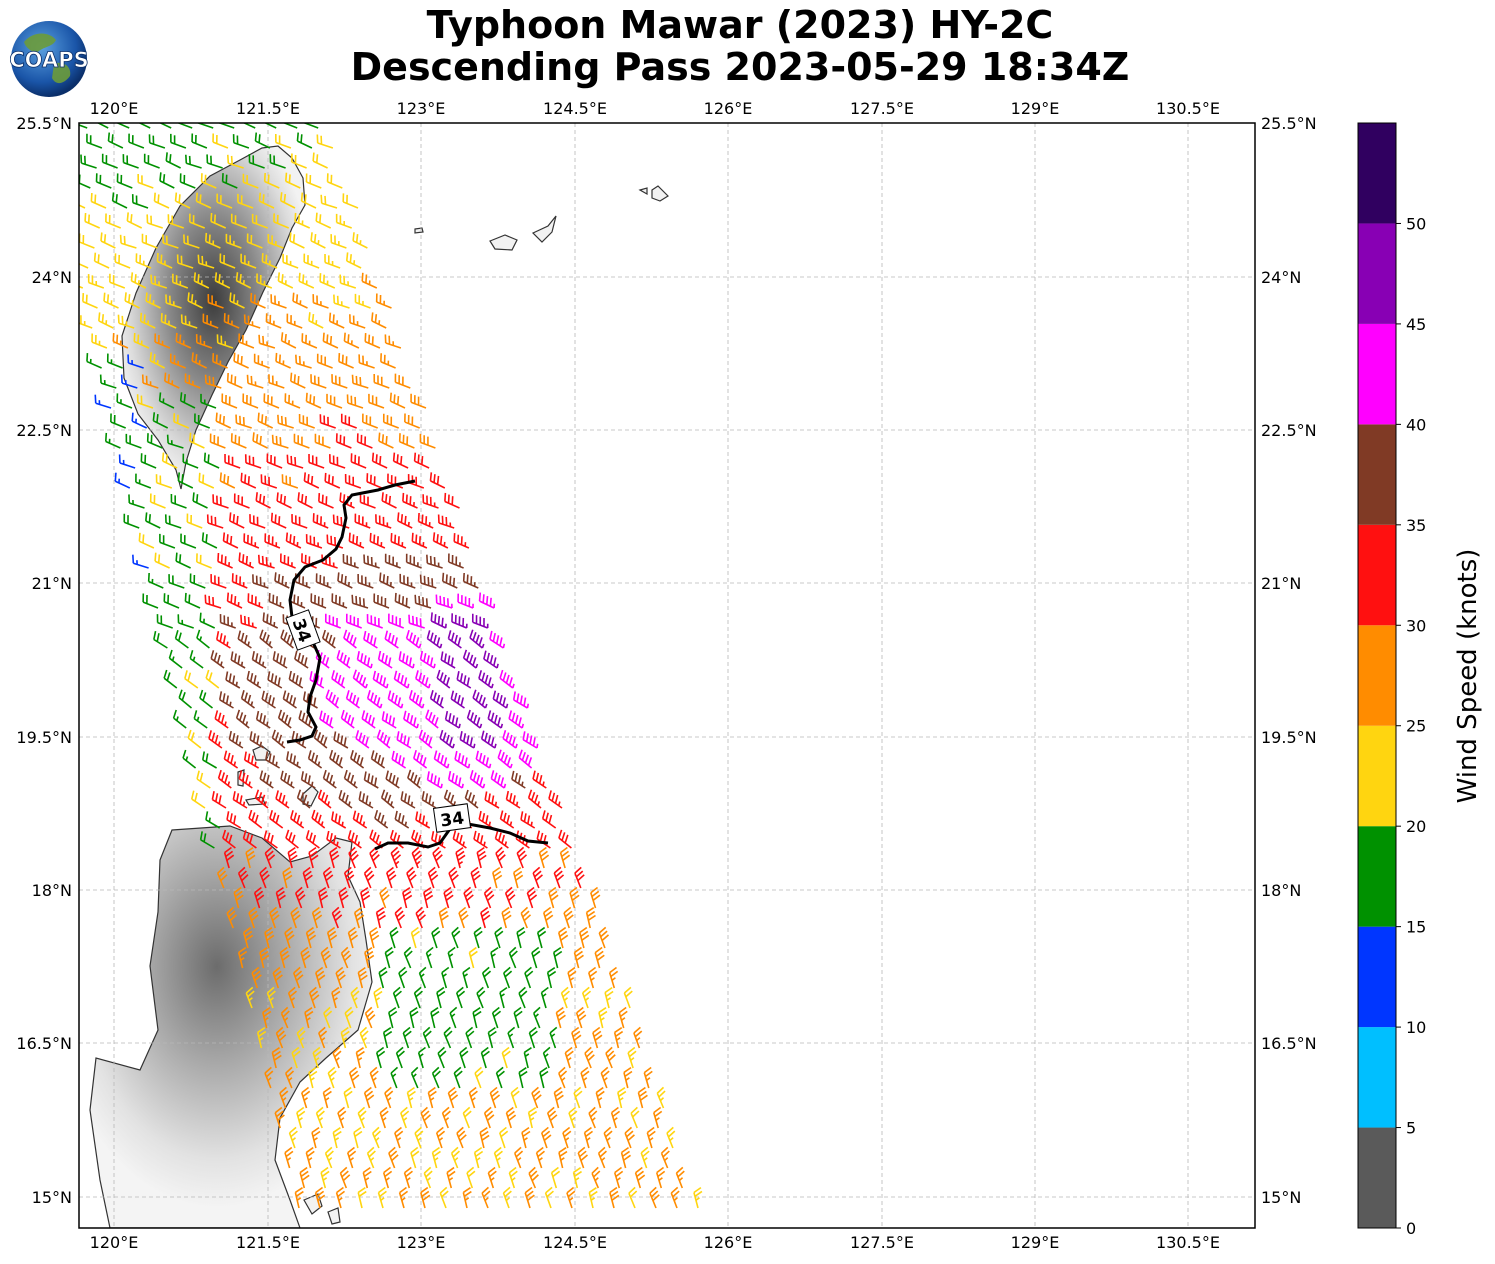  What do you see at coordinates (52, 1197) in the screenshot?
I see `lat-tick-left: 15°N` at bounding box center [52, 1197].